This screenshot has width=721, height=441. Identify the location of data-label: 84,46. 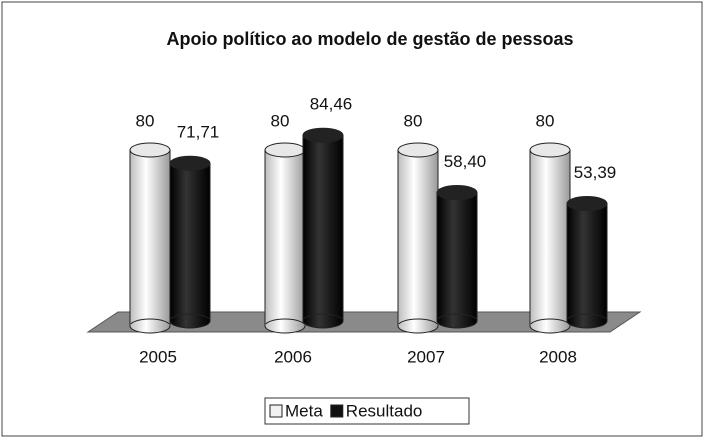
(331, 104).